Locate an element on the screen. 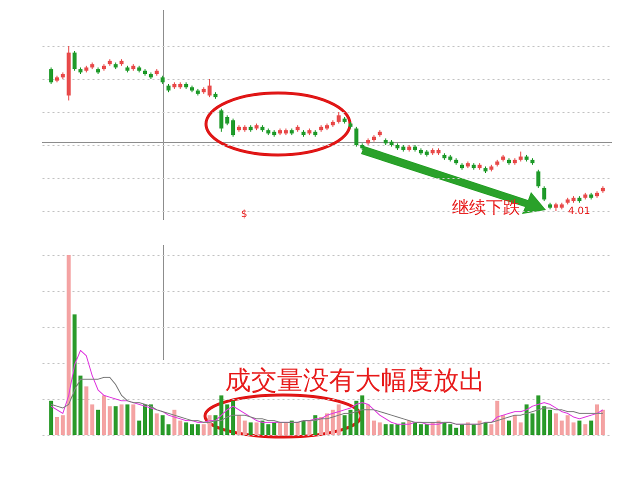  annotation: $ is located at coordinates (244, 214).